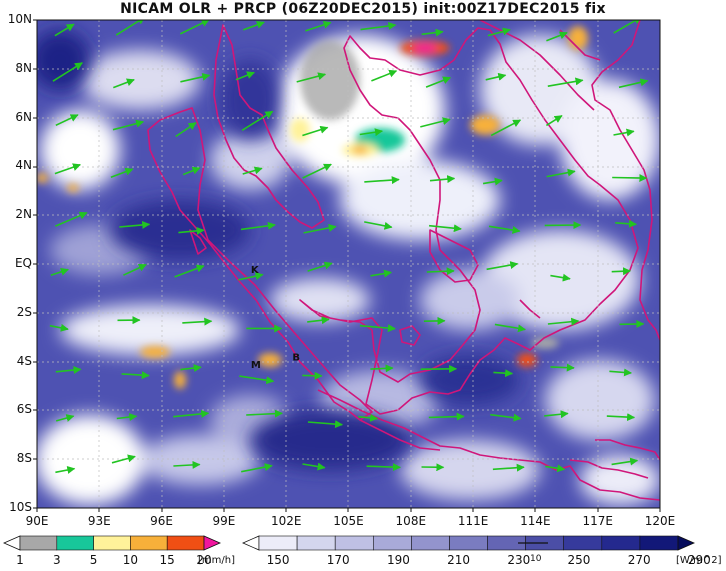  What do you see at coordinates (56, 560) in the screenshot?
I see `colorbar-tick-label: 3` at bounding box center [56, 560].